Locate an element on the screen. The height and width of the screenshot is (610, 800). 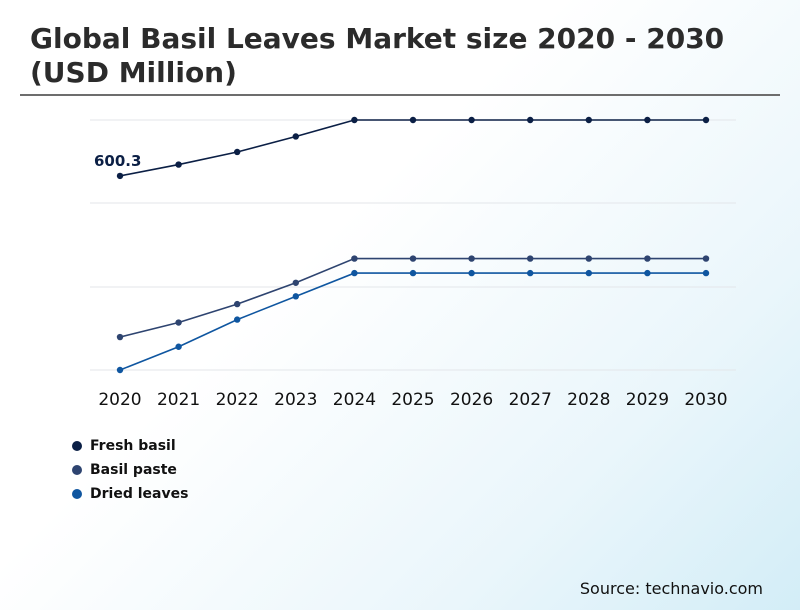
x-tick-label: 2030 is located at coordinates (705, 400).